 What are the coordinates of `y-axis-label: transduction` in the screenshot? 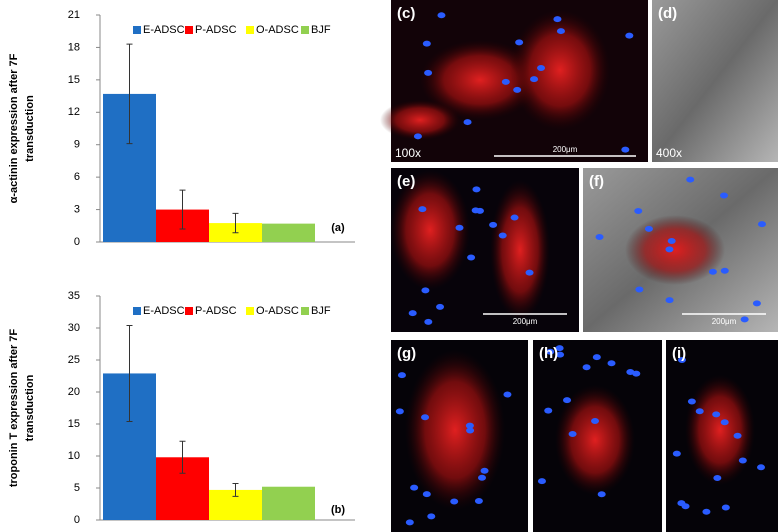 It's located at (30, 407).